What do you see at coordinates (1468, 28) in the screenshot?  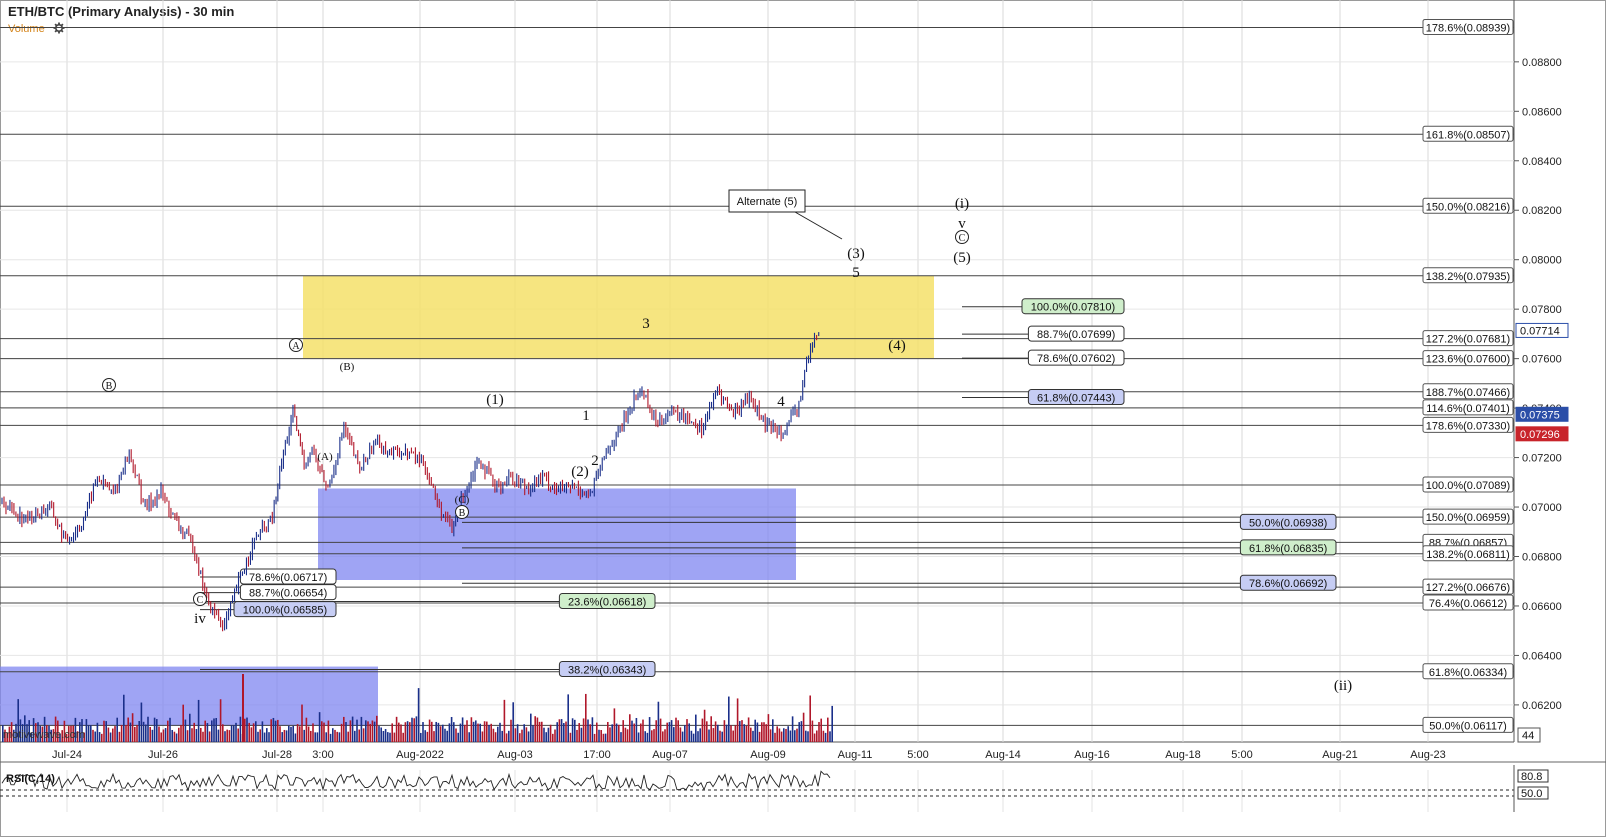 I see `fib-label: 178.6%(0.08939)` at bounding box center [1468, 28].